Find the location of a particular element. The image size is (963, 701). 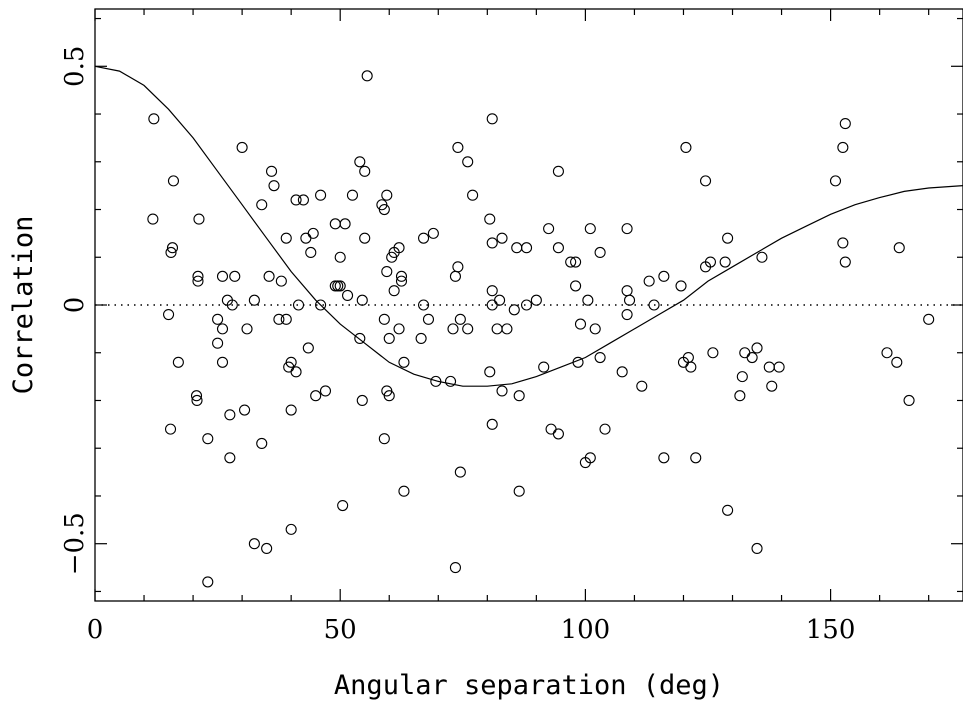

y-axis-title: Correlation is located at coordinates (23, 305).